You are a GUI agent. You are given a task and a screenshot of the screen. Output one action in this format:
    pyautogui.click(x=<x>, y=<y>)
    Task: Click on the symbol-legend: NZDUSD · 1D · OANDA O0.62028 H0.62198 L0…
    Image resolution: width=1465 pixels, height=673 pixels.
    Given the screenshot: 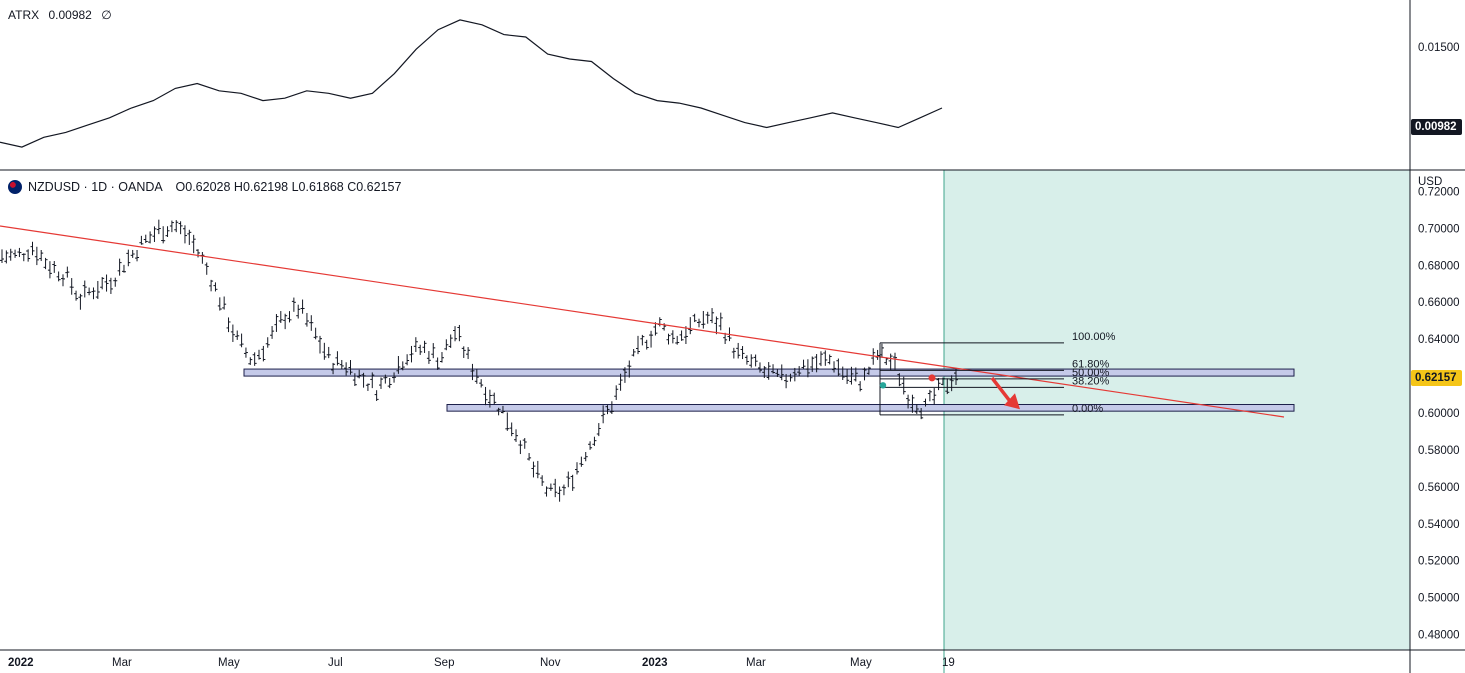 What is the action you would take?
    pyautogui.click(x=204, y=187)
    